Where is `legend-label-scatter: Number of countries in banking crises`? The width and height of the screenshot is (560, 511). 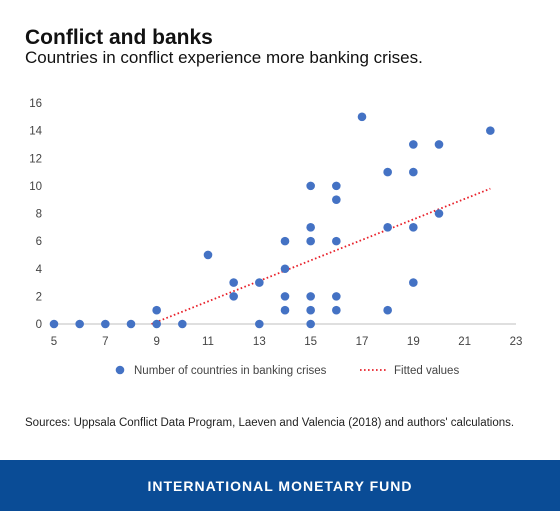
legend-label-scatter: Number of countries in banking crises is located at coordinates (230, 371).